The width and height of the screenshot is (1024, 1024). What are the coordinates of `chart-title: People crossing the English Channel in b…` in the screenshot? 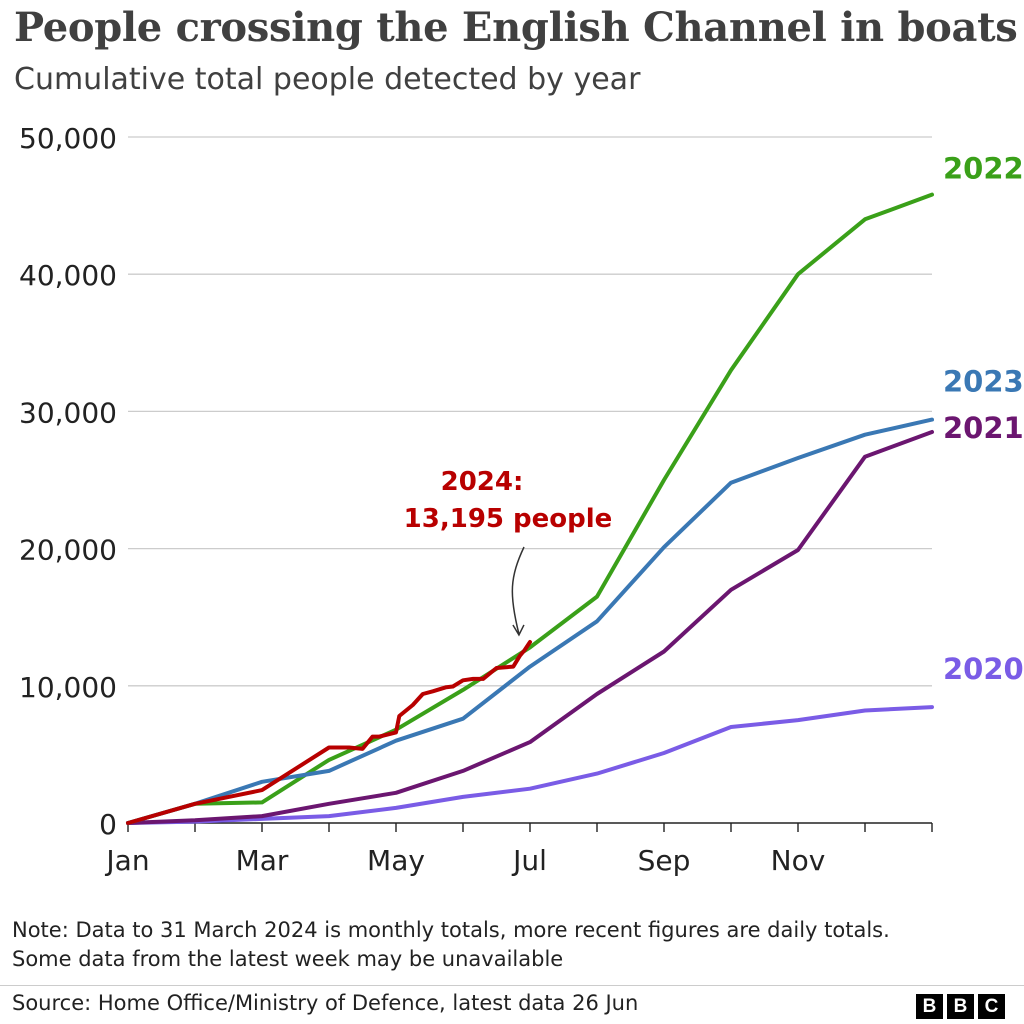 It's located at (516, 27).